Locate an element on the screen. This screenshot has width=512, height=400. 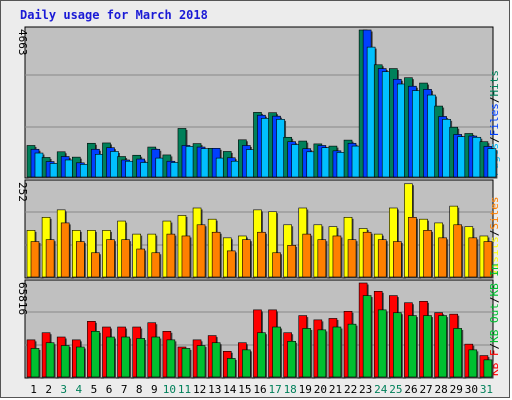
xtick-label-26: 26 is located at coordinates (410, 389).